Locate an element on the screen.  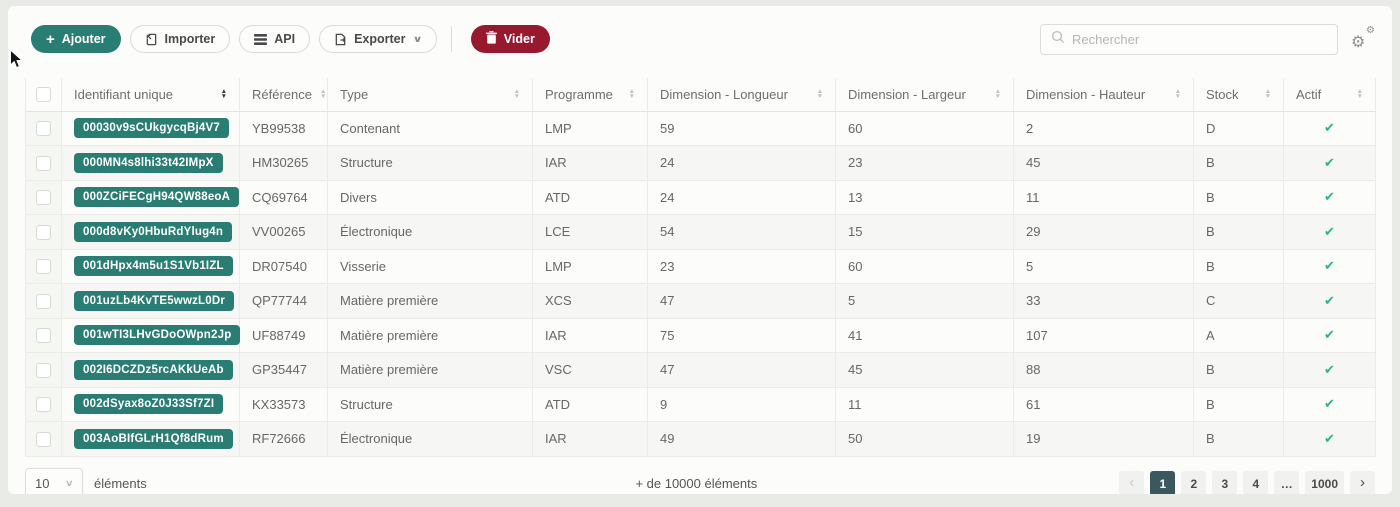
id-badge: 001wTI3LHvGDoOWpn2Jp is located at coordinates (157, 335).